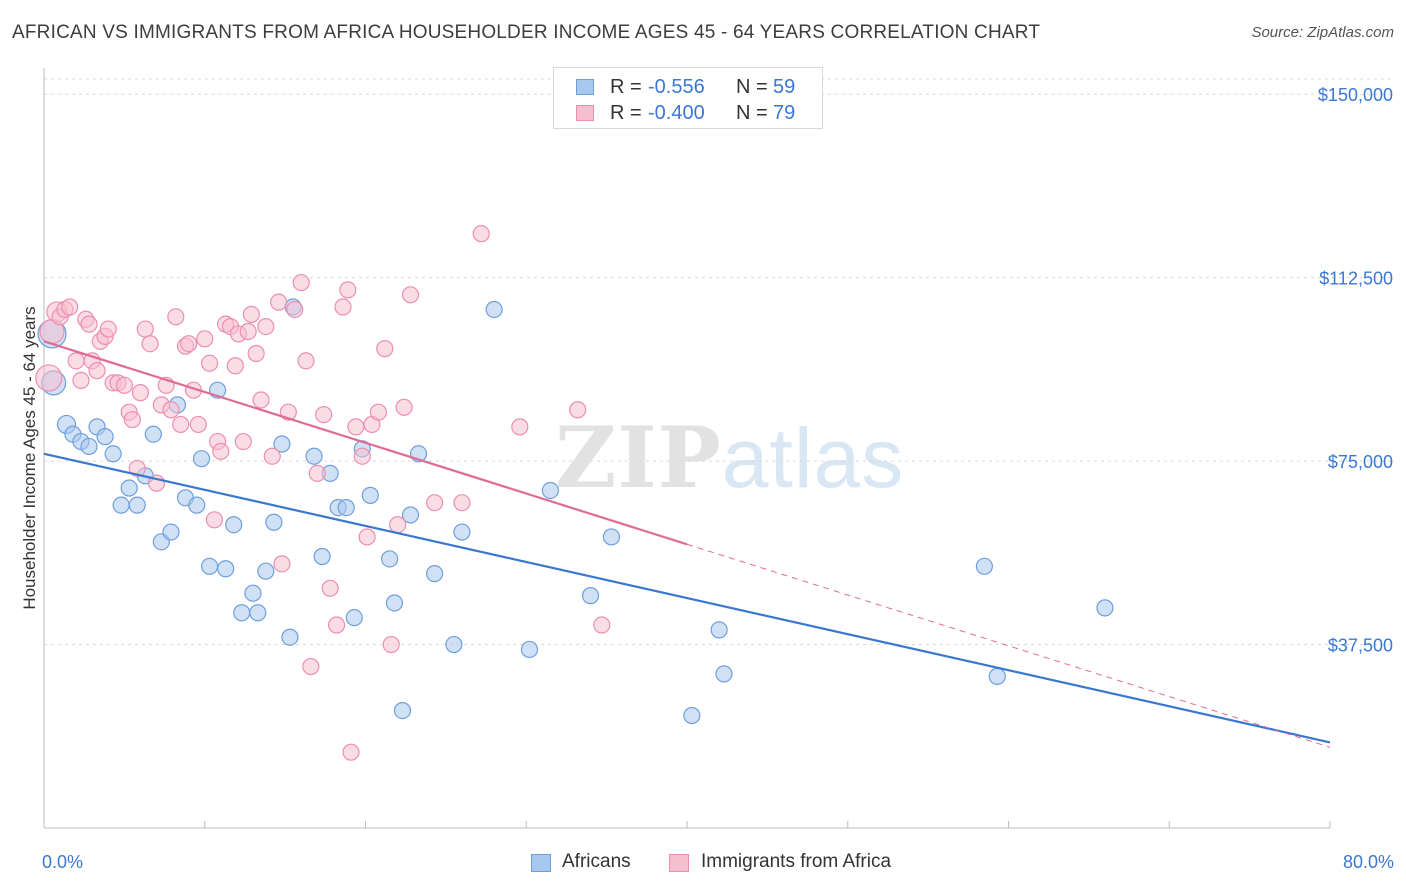  What do you see at coordinates (1322, 32) in the screenshot?
I see `source-credit: Source: ZipAtlas.com` at bounding box center [1322, 32].